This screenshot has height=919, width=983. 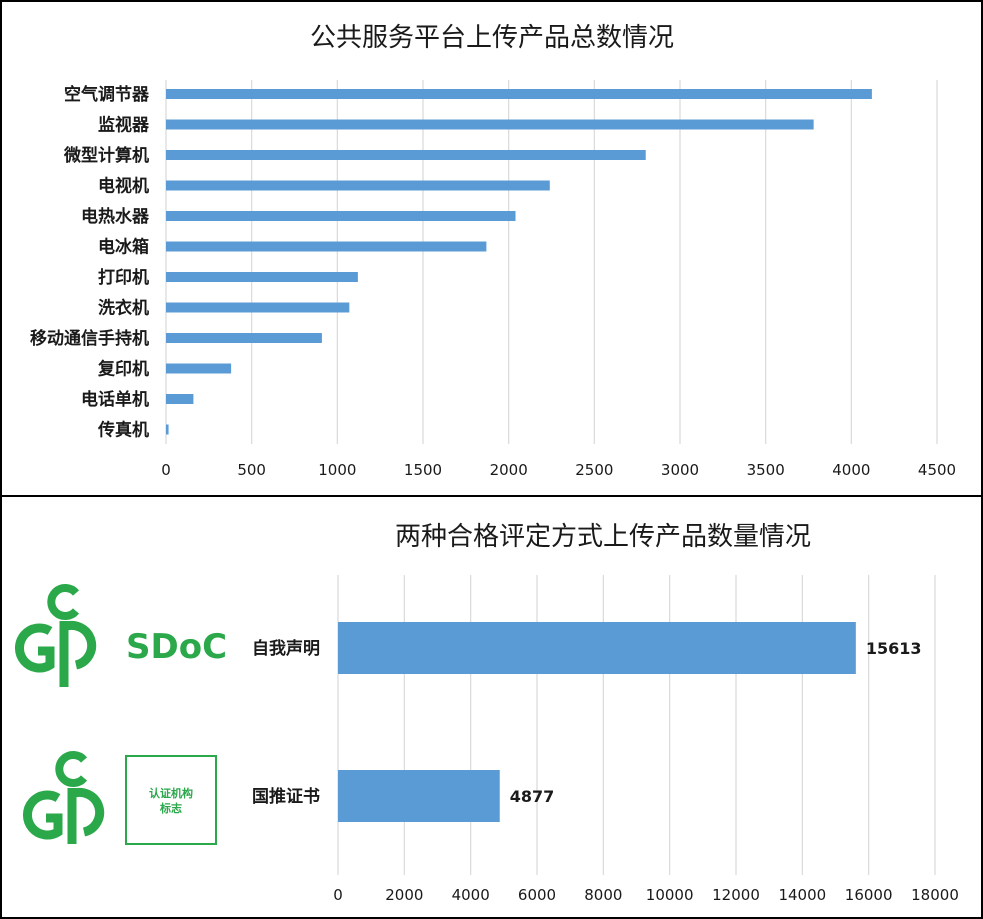 I want to click on x-tick-label: 2500, so click(x=594, y=470).